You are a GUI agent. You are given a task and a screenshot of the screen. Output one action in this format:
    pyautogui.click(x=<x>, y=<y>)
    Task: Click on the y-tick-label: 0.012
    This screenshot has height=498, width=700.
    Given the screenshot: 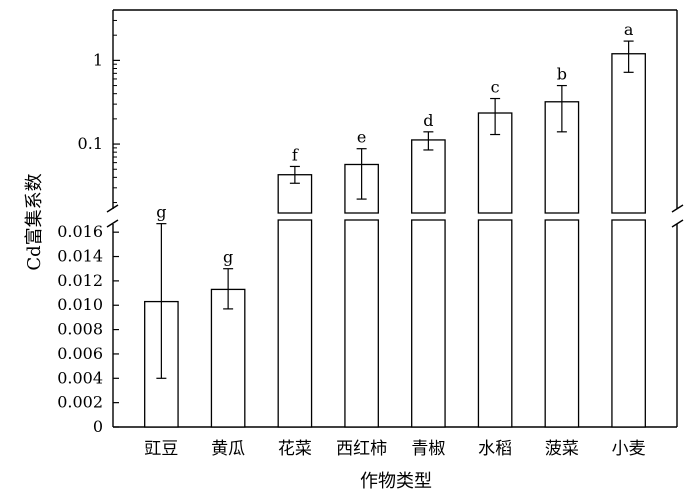 What is the action you would take?
    pyautogui.click(x=80, y=280)
    